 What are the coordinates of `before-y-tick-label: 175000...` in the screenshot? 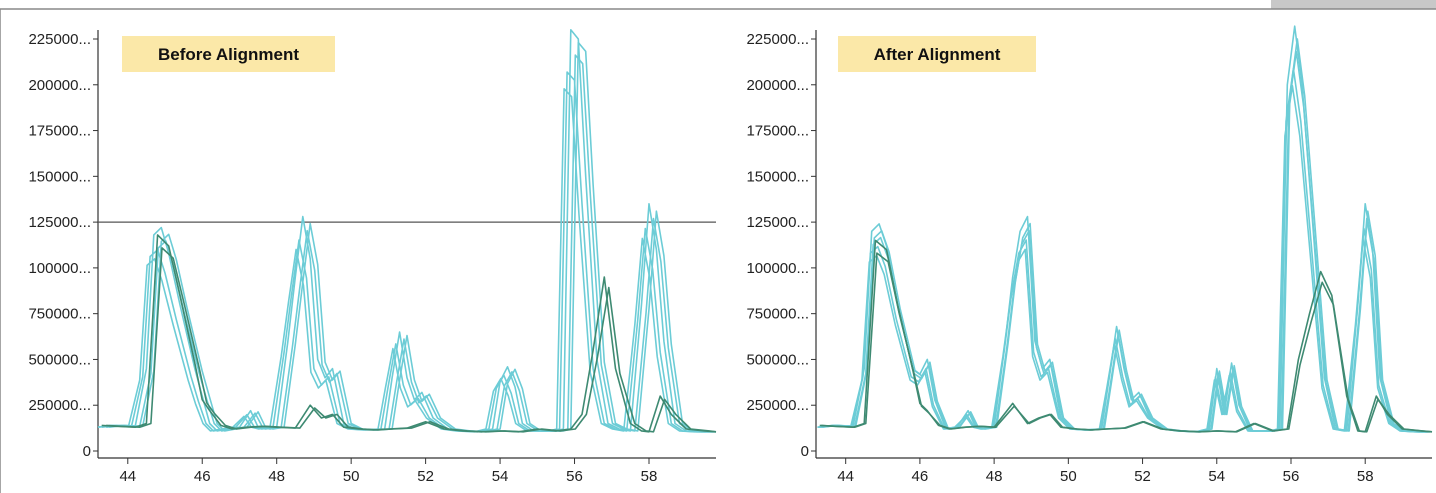 It's located at (59, 131).